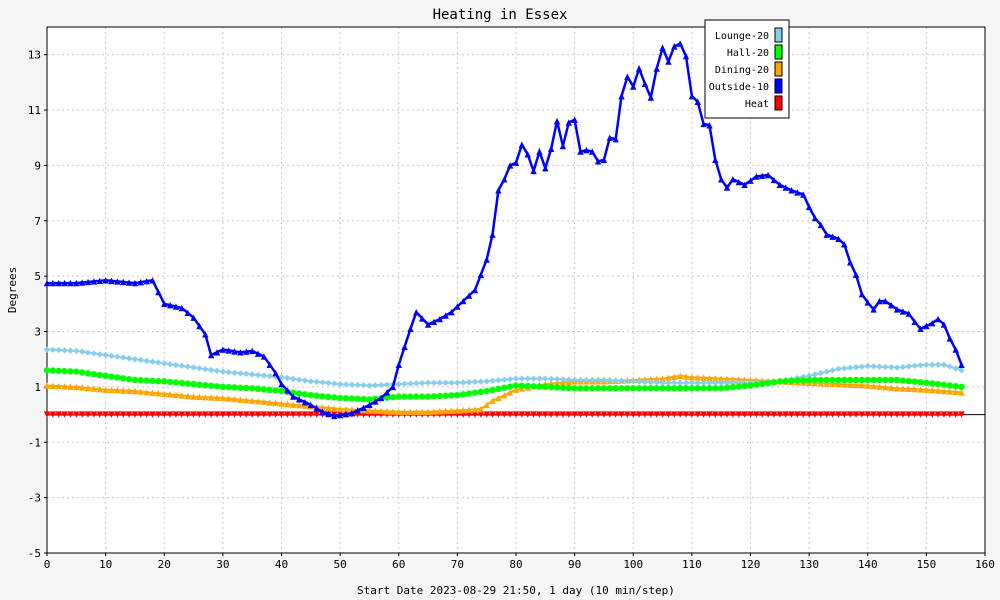  Describe the element at coordinates (868, 564) in the screenshot. I see `x-tick-label: 140` at that location.